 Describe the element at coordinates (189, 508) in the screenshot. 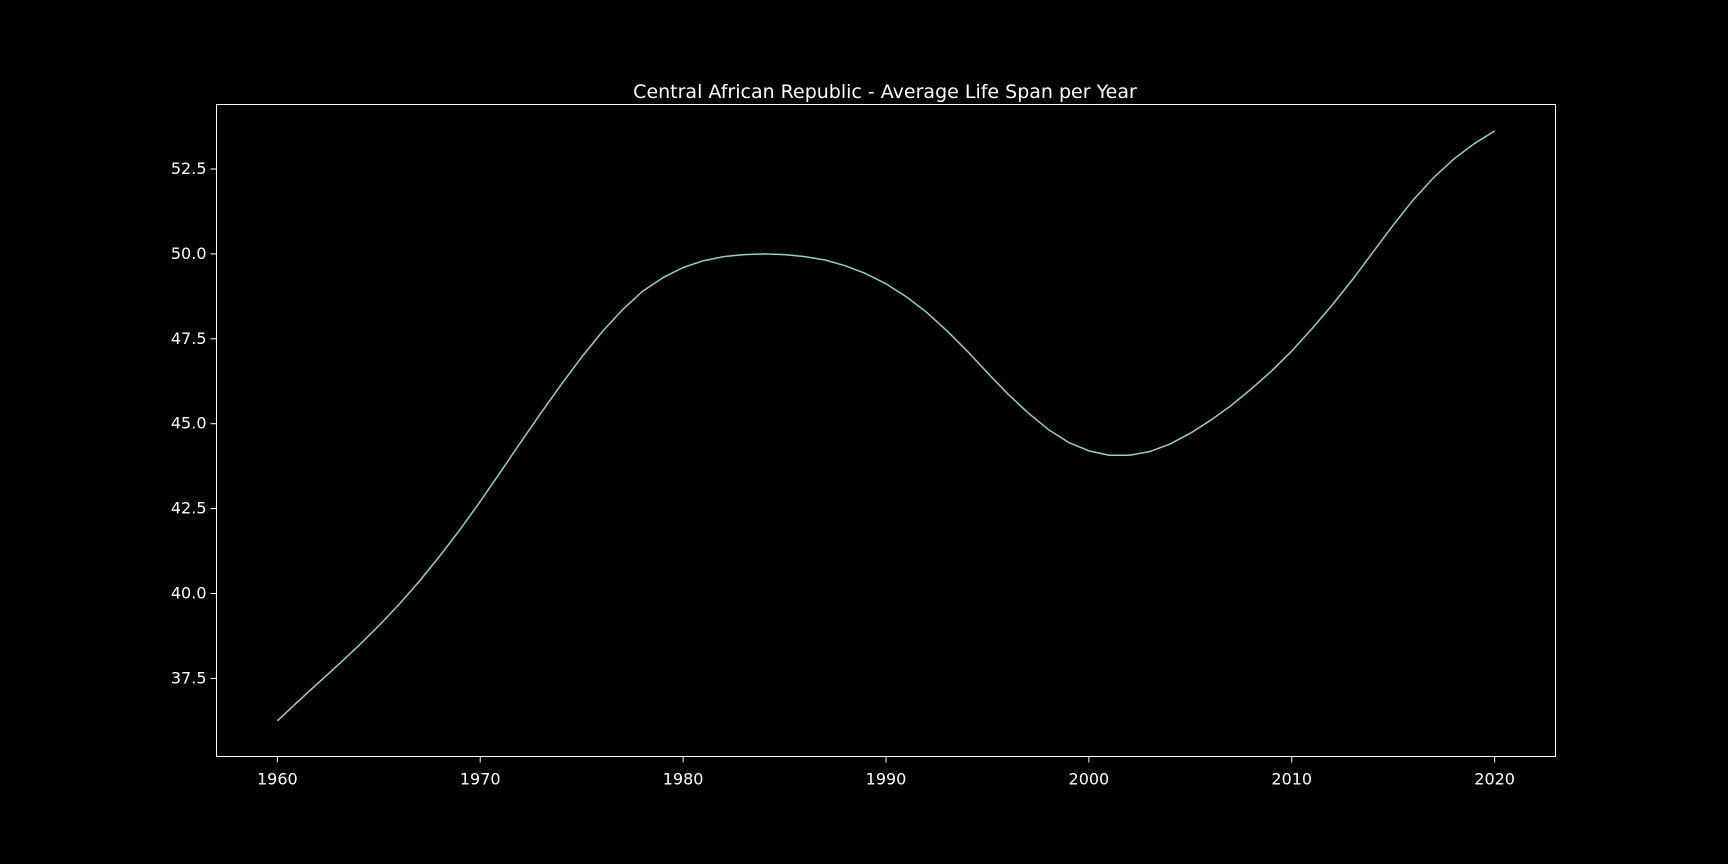

I see `y-tick-label: 42.5` at that location.